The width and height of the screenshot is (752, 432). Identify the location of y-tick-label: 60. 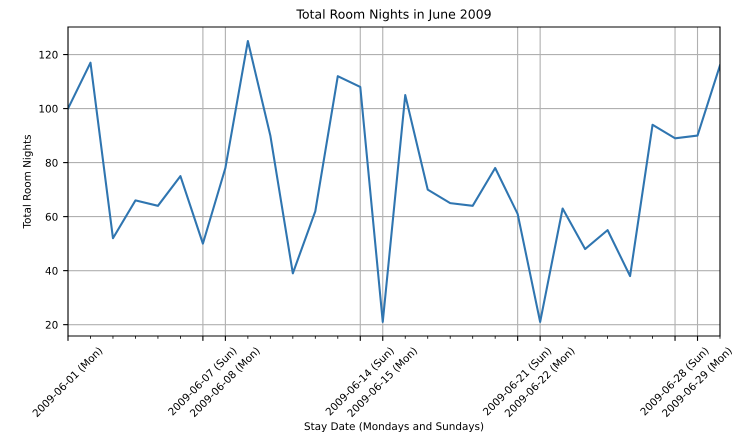
(52, 216).